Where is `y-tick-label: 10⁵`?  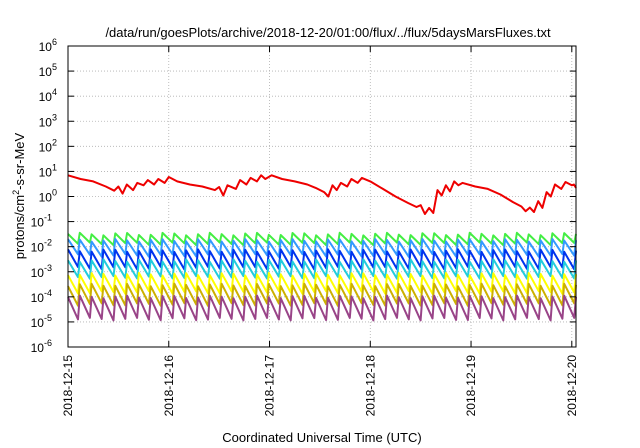
y-tick-label: 10⁵ is located at coordinates (48, 70).